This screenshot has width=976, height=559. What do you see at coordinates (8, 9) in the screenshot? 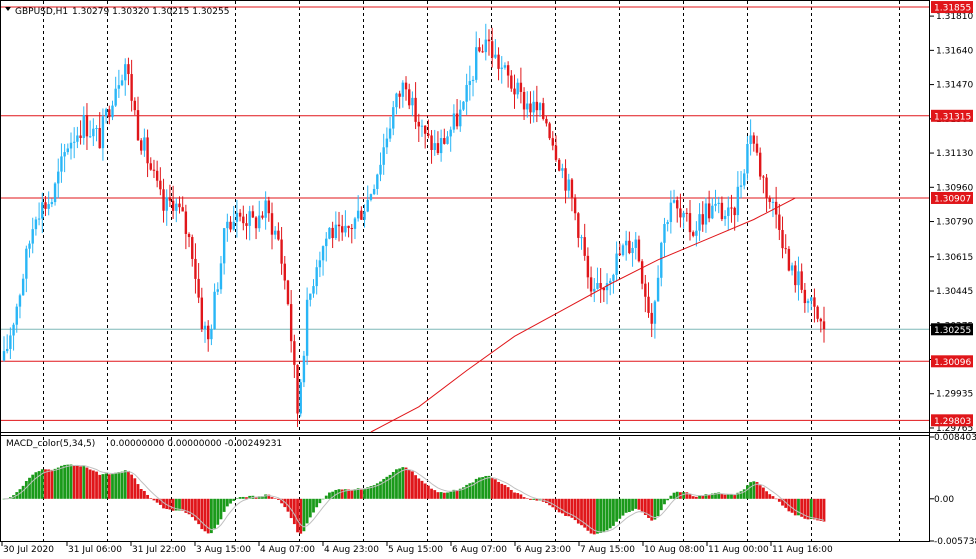
I see `chevron-down-icon` at bounding box center [8, 9].